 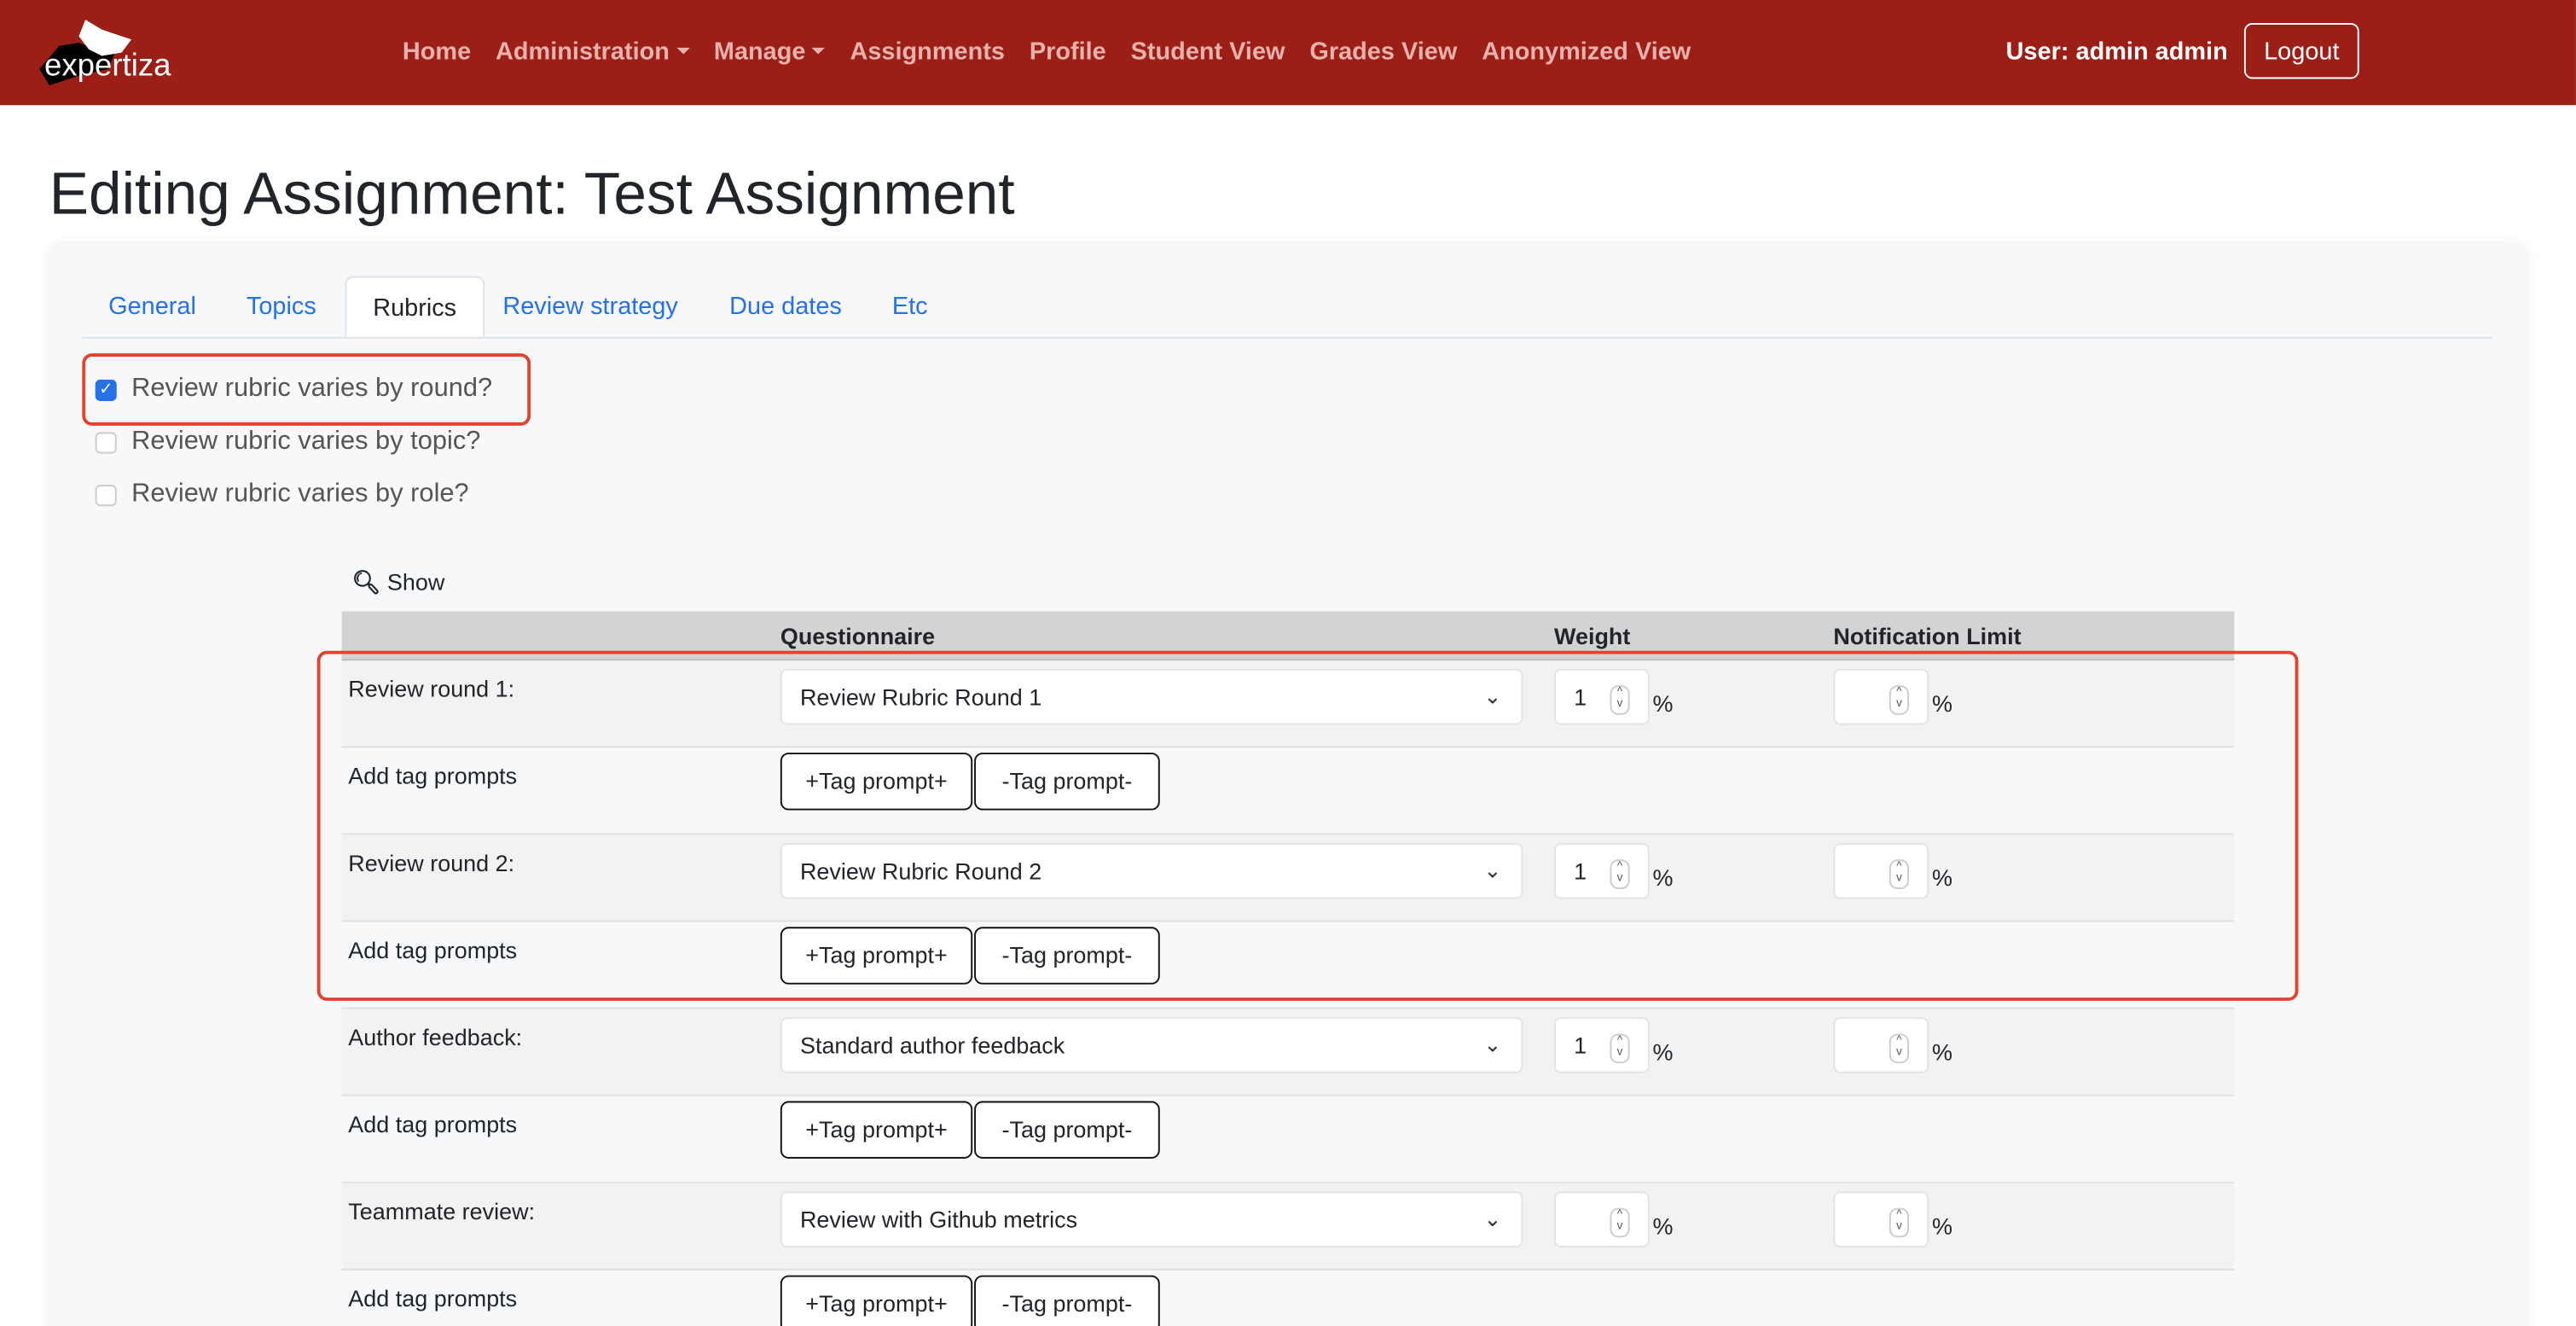 What do you see at coordinates (431, 688) in the screenshot?
I see `row-label: Review round 1:` at bounding box center [431, 688].